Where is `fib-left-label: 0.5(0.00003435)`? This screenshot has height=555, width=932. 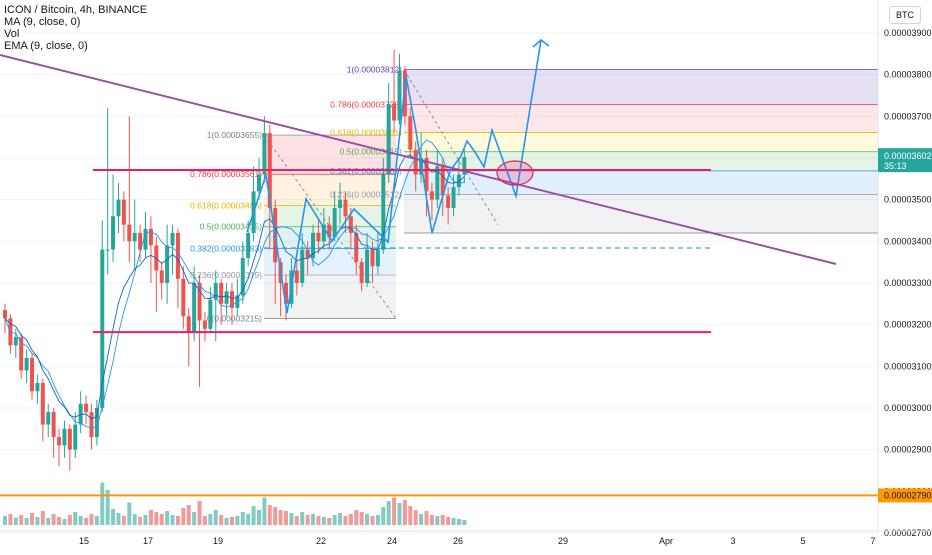 fib-left-label: 0.5(0.00003435) is located at coordinates (231, 227).